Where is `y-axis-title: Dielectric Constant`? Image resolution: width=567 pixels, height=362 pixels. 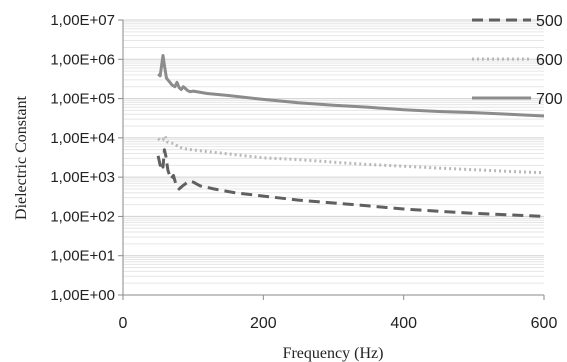 y-axis-title: Dielectric Constant is located at coordinates (21, 157).